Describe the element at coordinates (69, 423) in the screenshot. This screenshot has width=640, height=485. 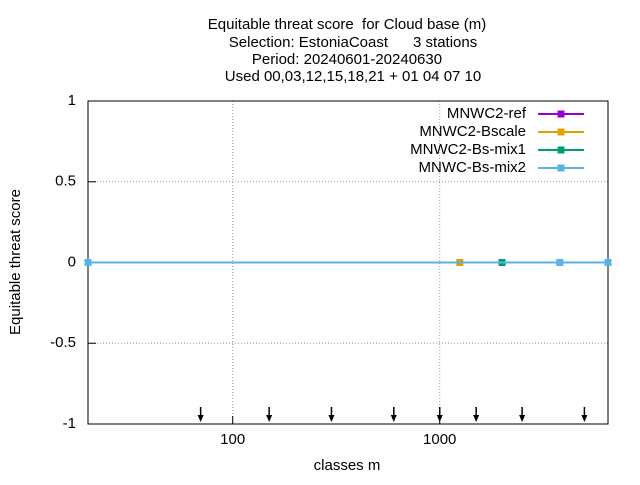
I see `y-tick-label: -1` at that location.